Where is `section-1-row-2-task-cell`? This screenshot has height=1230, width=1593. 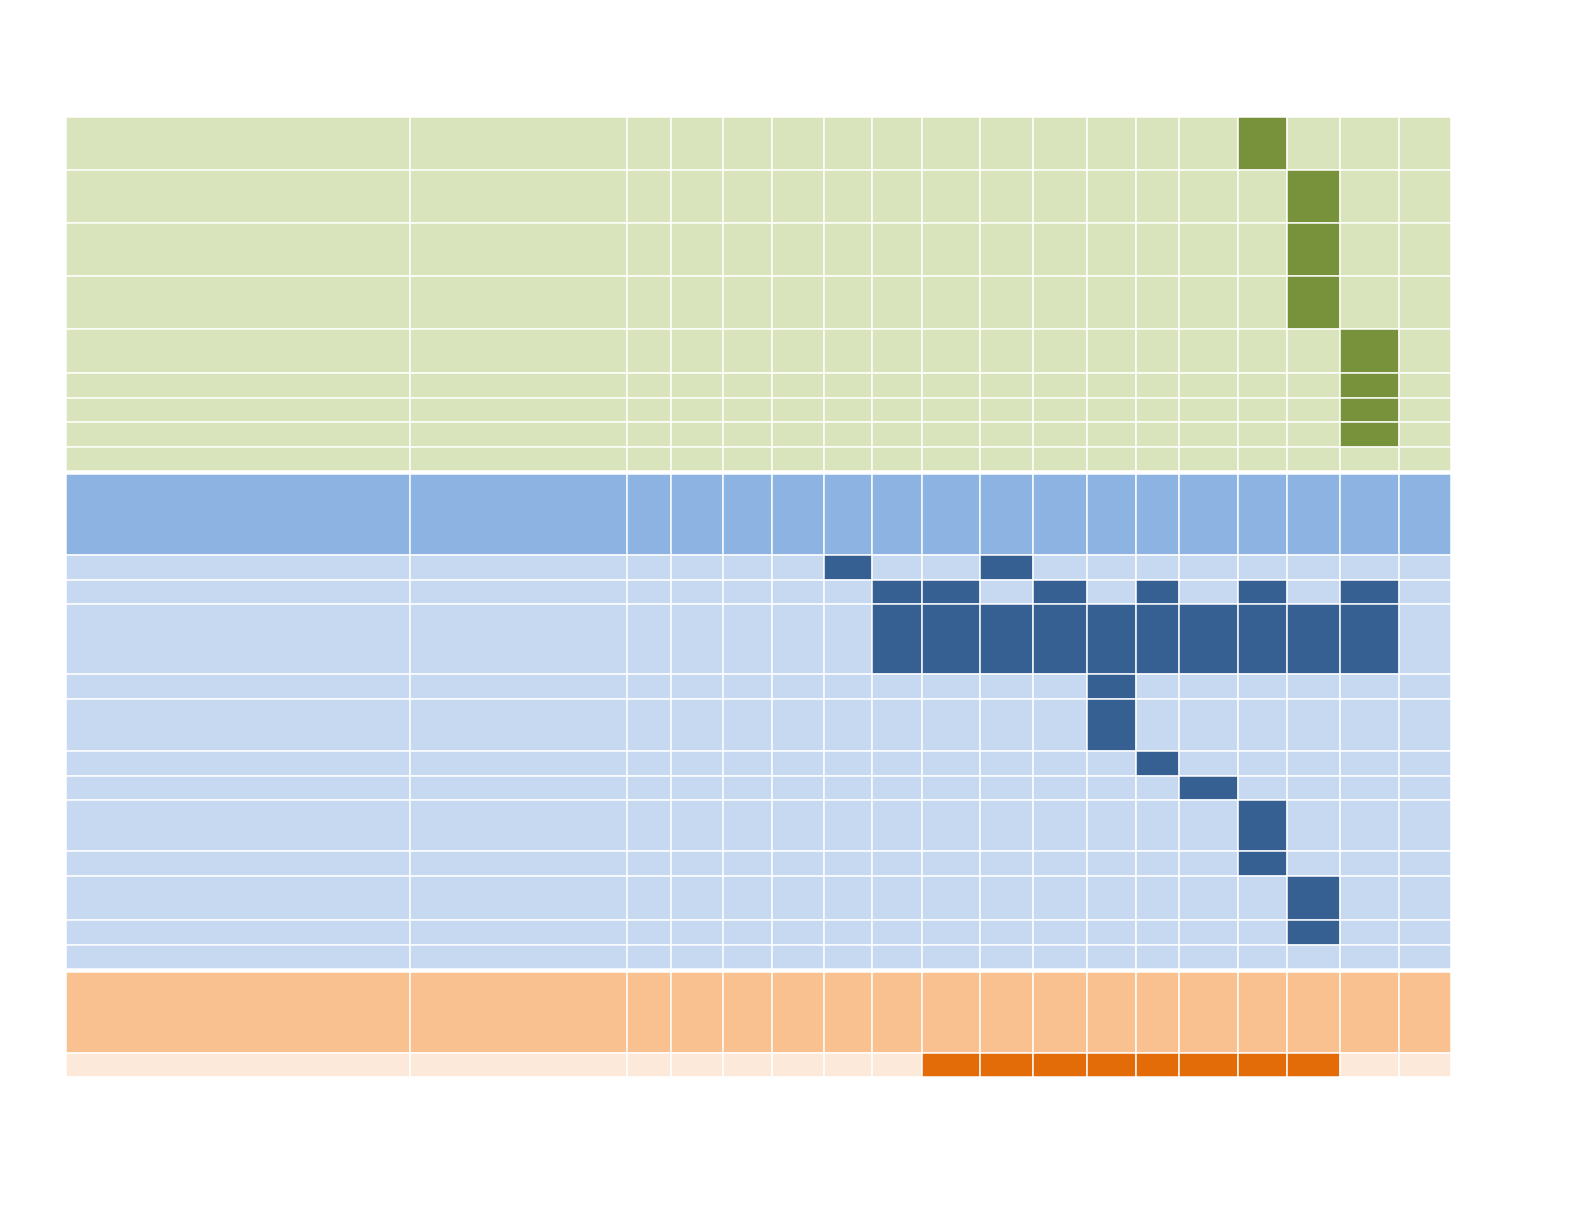
section-1-row-2-task-cell is located at coordinates (238, 249).